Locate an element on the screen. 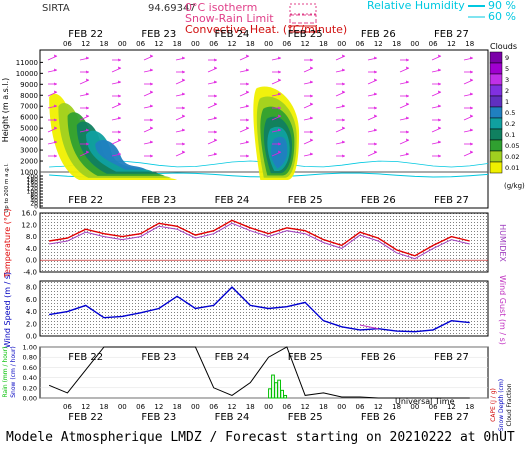  top-hour-17: 12 is located at coordinates (378, 44).